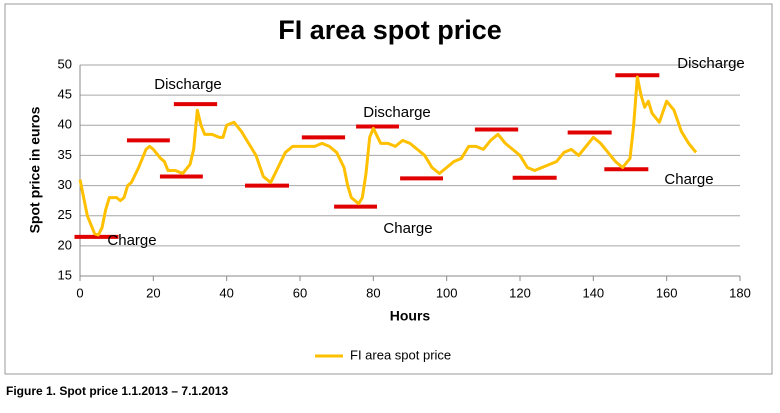 The image size is (780, 413). I want to click on x-tick-label: 40, so click(226, 292).